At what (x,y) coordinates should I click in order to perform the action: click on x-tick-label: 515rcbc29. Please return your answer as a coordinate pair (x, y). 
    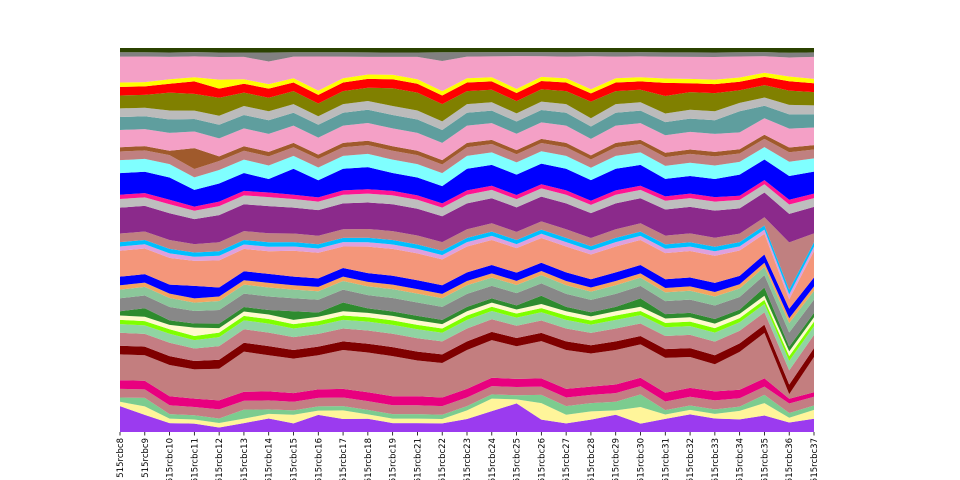
    Looking at the image, I should click on (617, 459).